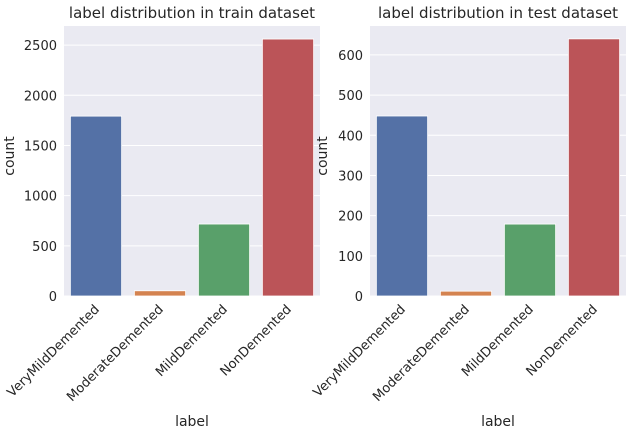  Describe the element at coordinates (350, 136) in the screenshot. I see `test-y-tick-label: 400` at that location.